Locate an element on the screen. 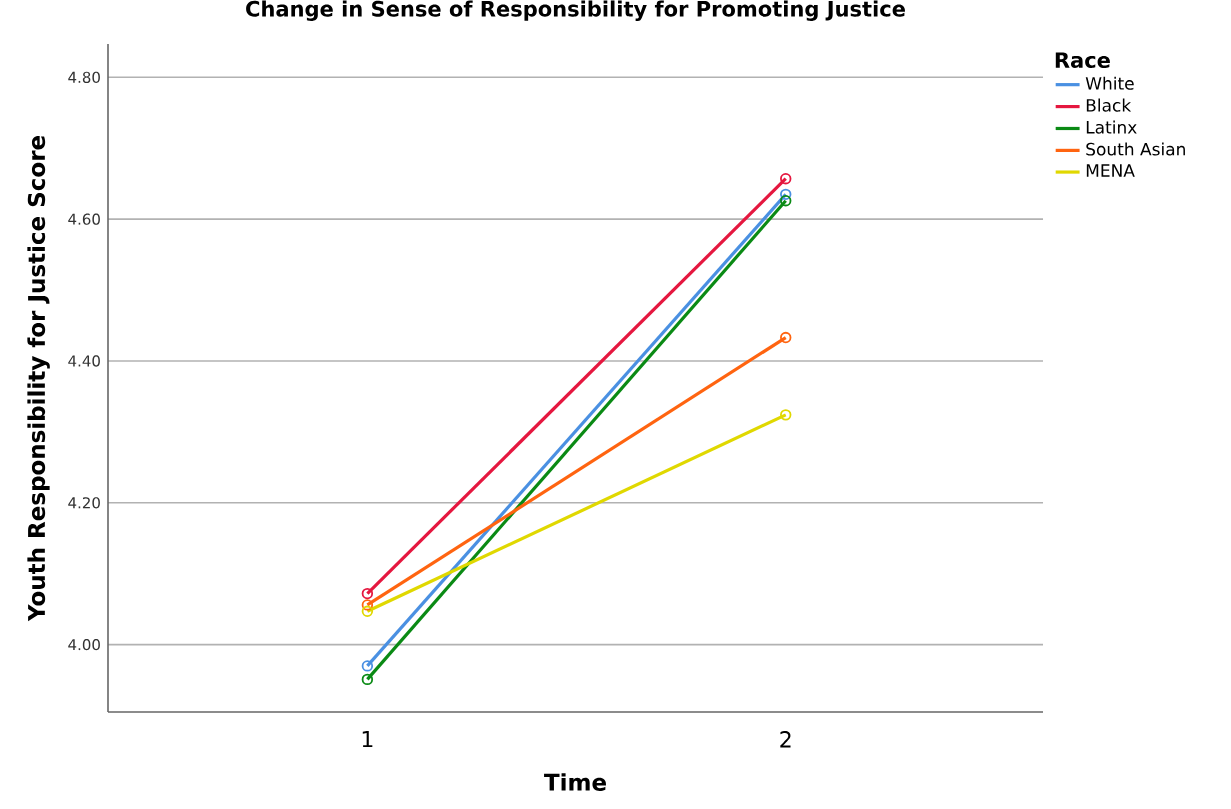 The image size is (1231, 809). legend-label: South Asian is located at coordinates (1135, 149).